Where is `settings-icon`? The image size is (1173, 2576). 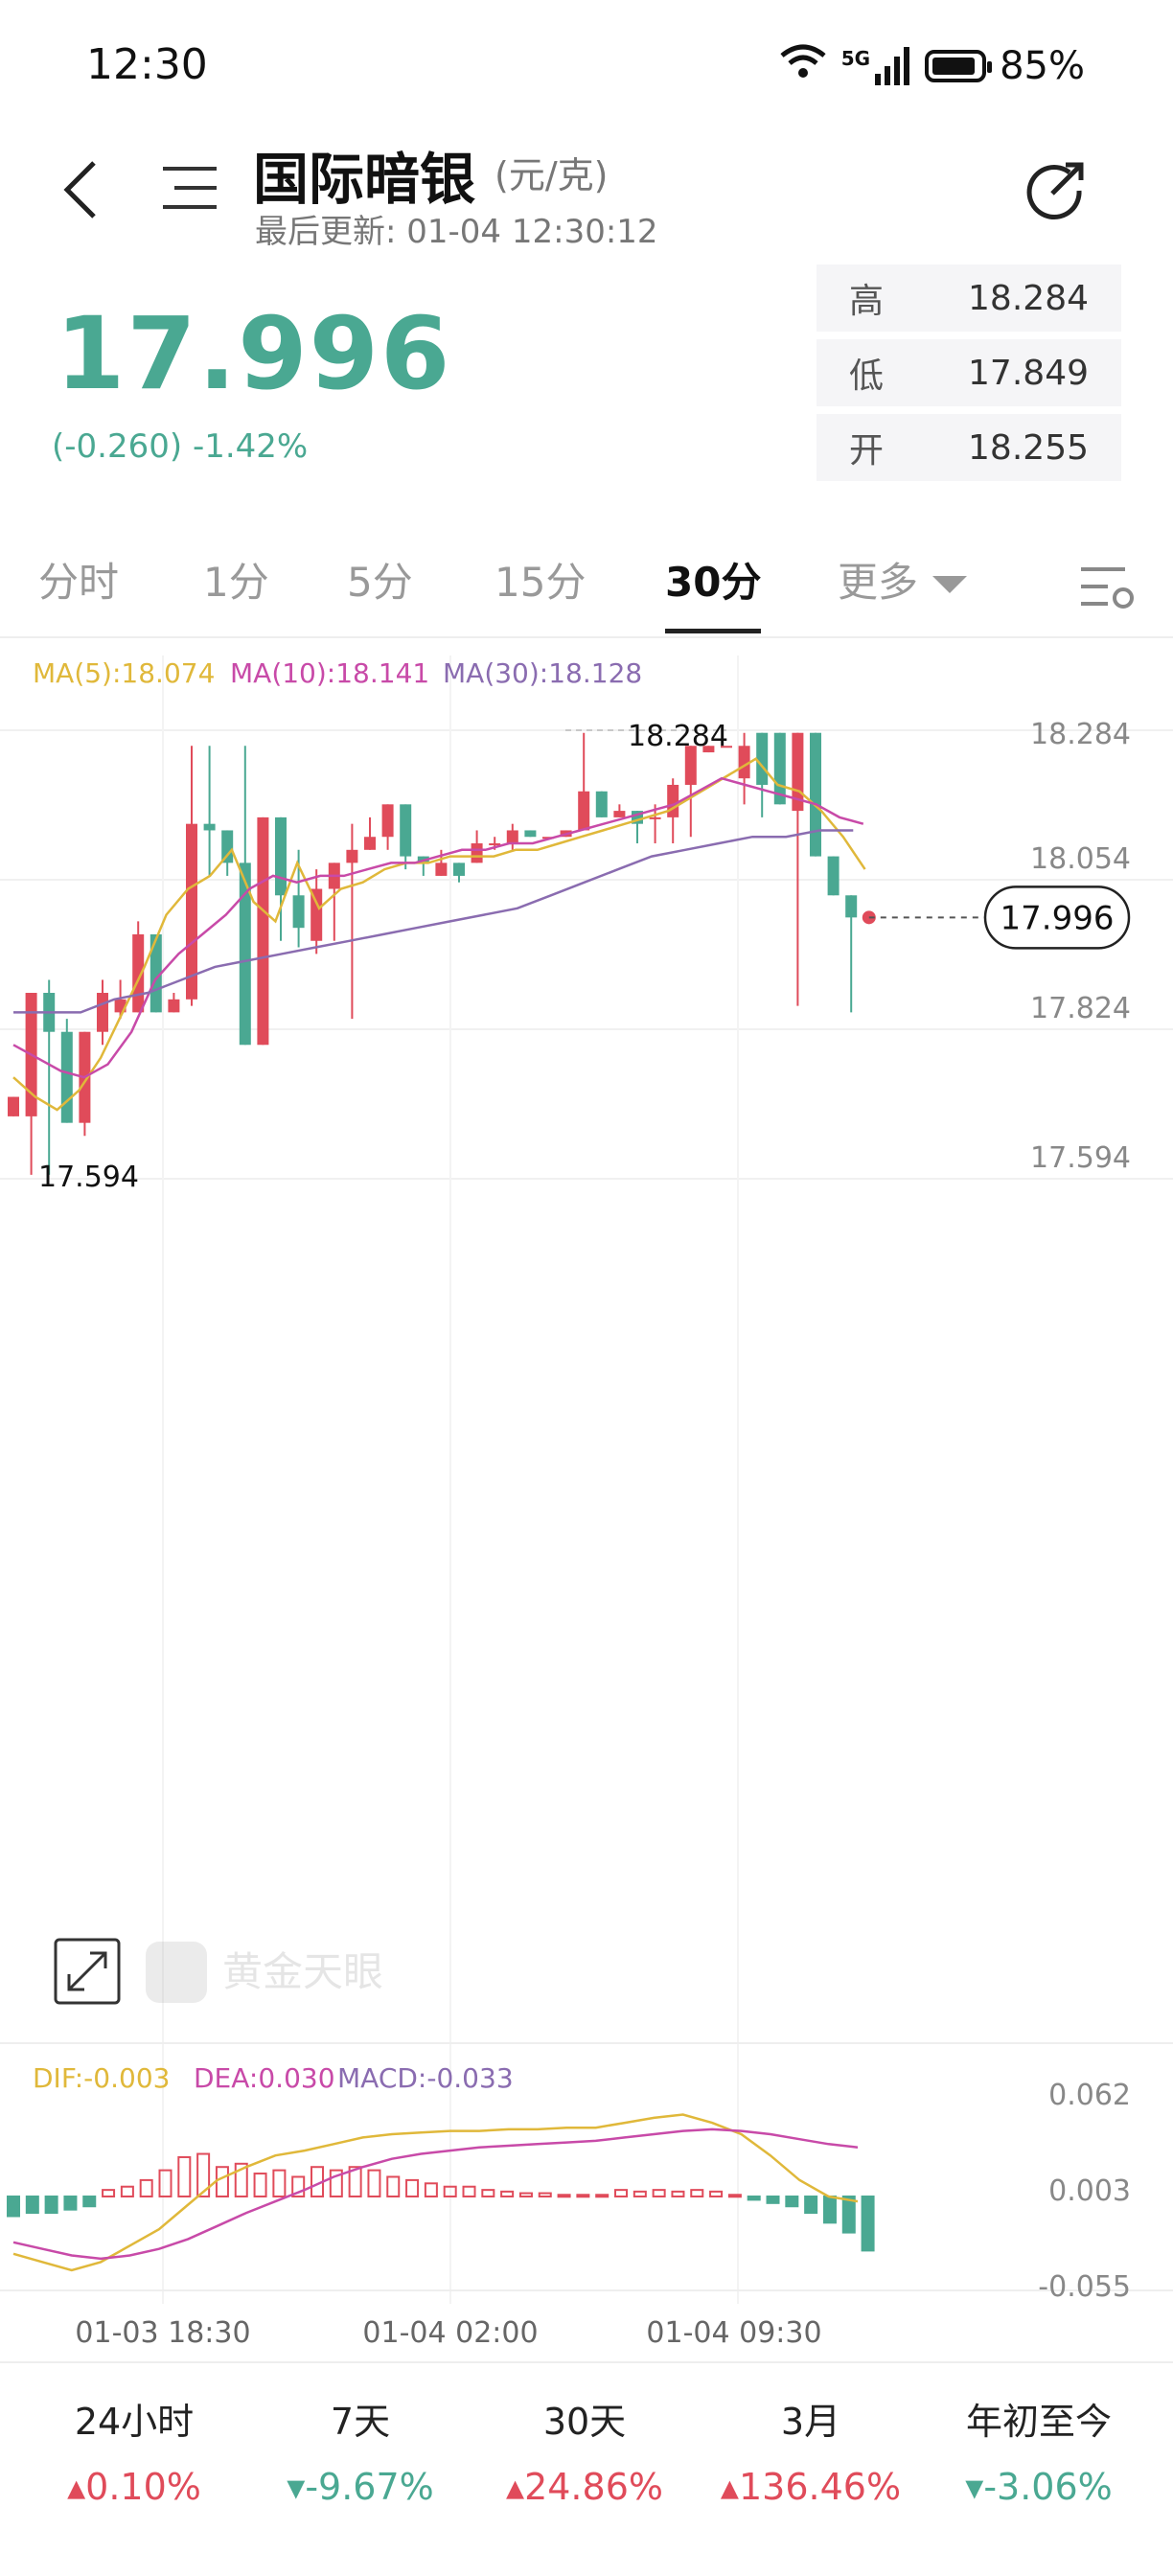 settings-icon is located at coordinates (1107, 588).